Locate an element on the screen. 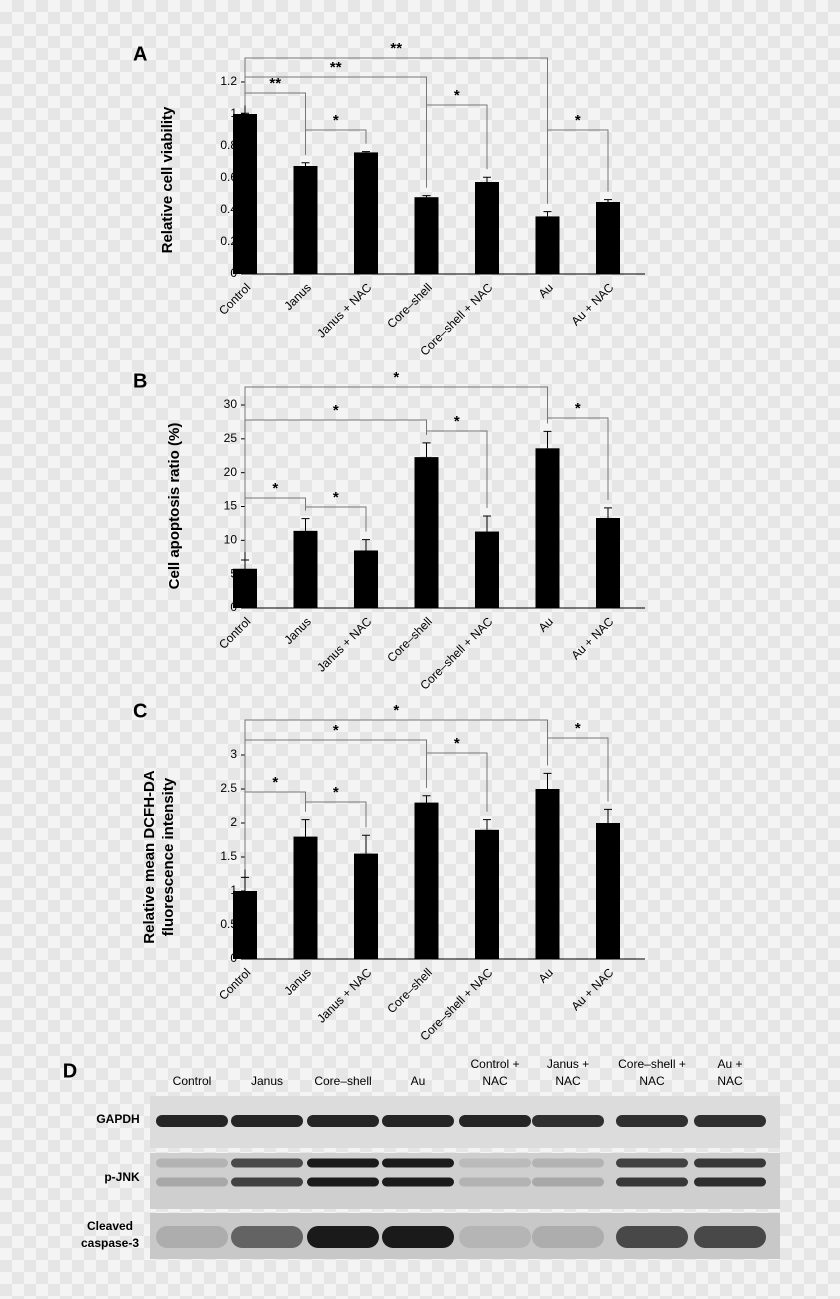  y-axis-label: Cell apoptosis ratio (%) is located at coordinates (174, 506).